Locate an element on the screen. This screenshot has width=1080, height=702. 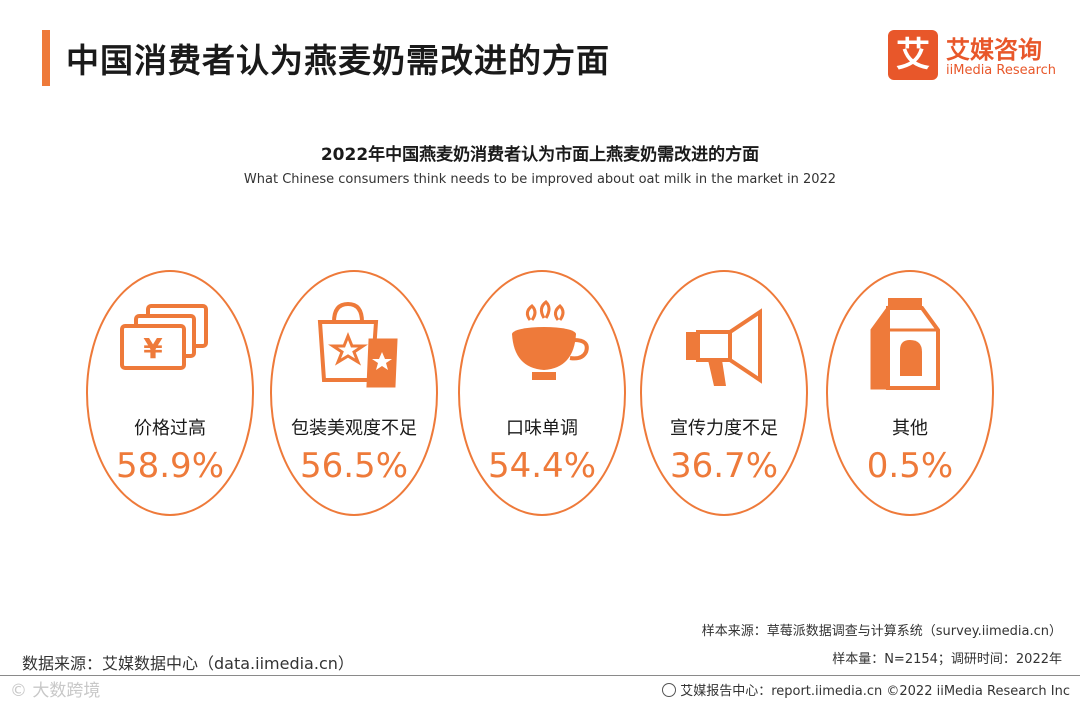
category-label: 其他 is located at coordinates (910, 428).